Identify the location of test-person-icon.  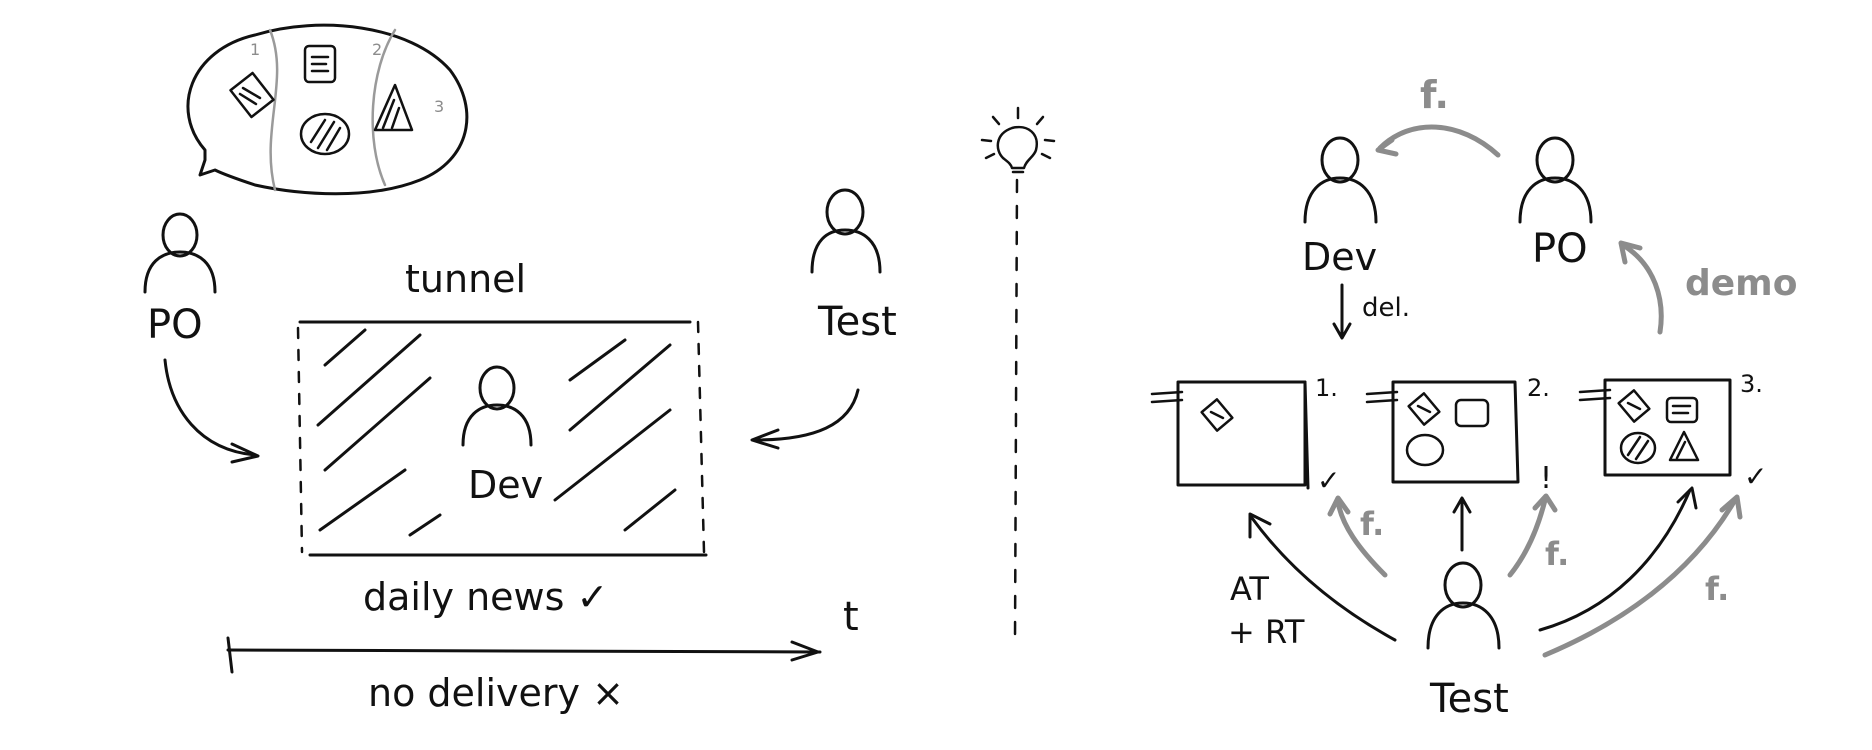
(846, 231).